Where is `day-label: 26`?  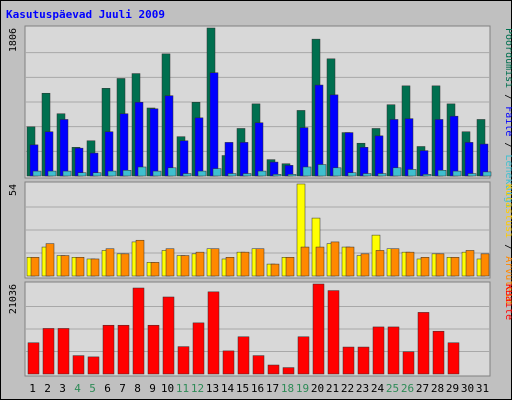 day-label: 26 is located at coordinates (407, 388).